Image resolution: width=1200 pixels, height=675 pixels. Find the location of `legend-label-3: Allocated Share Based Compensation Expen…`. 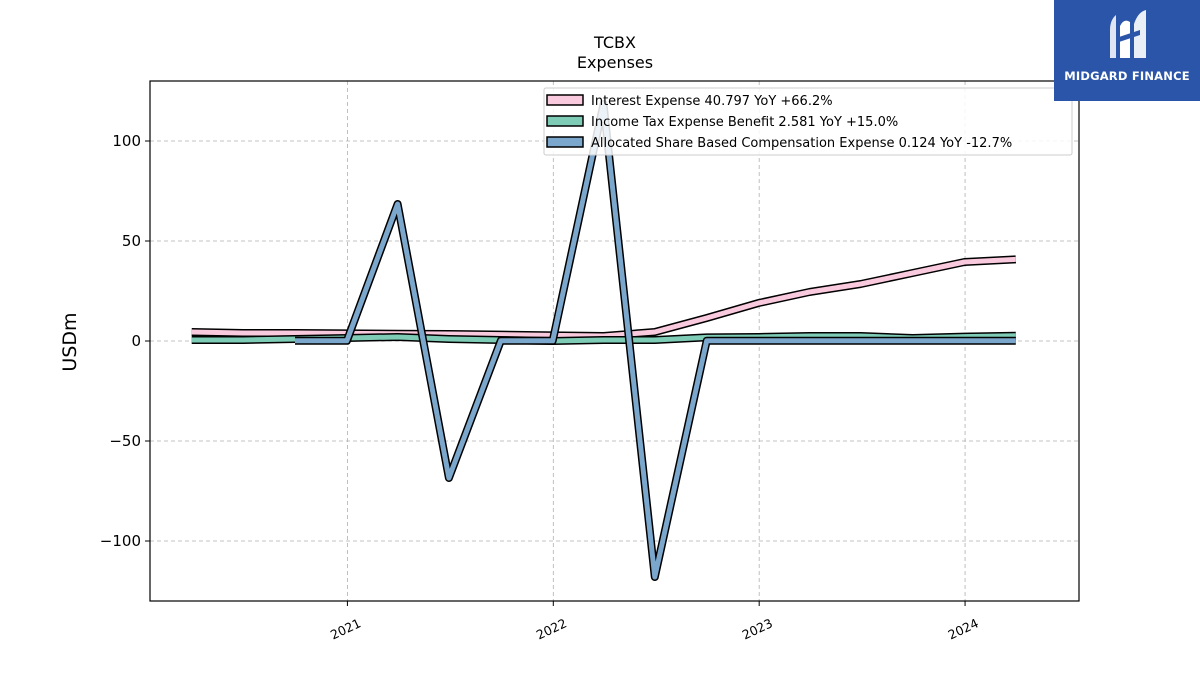

legend-label-3: Allocated Share Based Compensation Expen… is located at coordinates (801, 143).